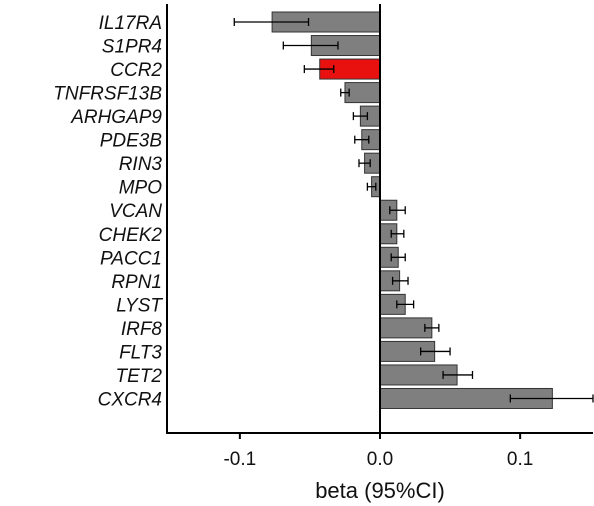 This screenshot has height=506, width=594. What do you see at coordinates (136, 70) in the screenshot?
I see `category-label-ccr2: CCR2` at bounding box center [136, 70].